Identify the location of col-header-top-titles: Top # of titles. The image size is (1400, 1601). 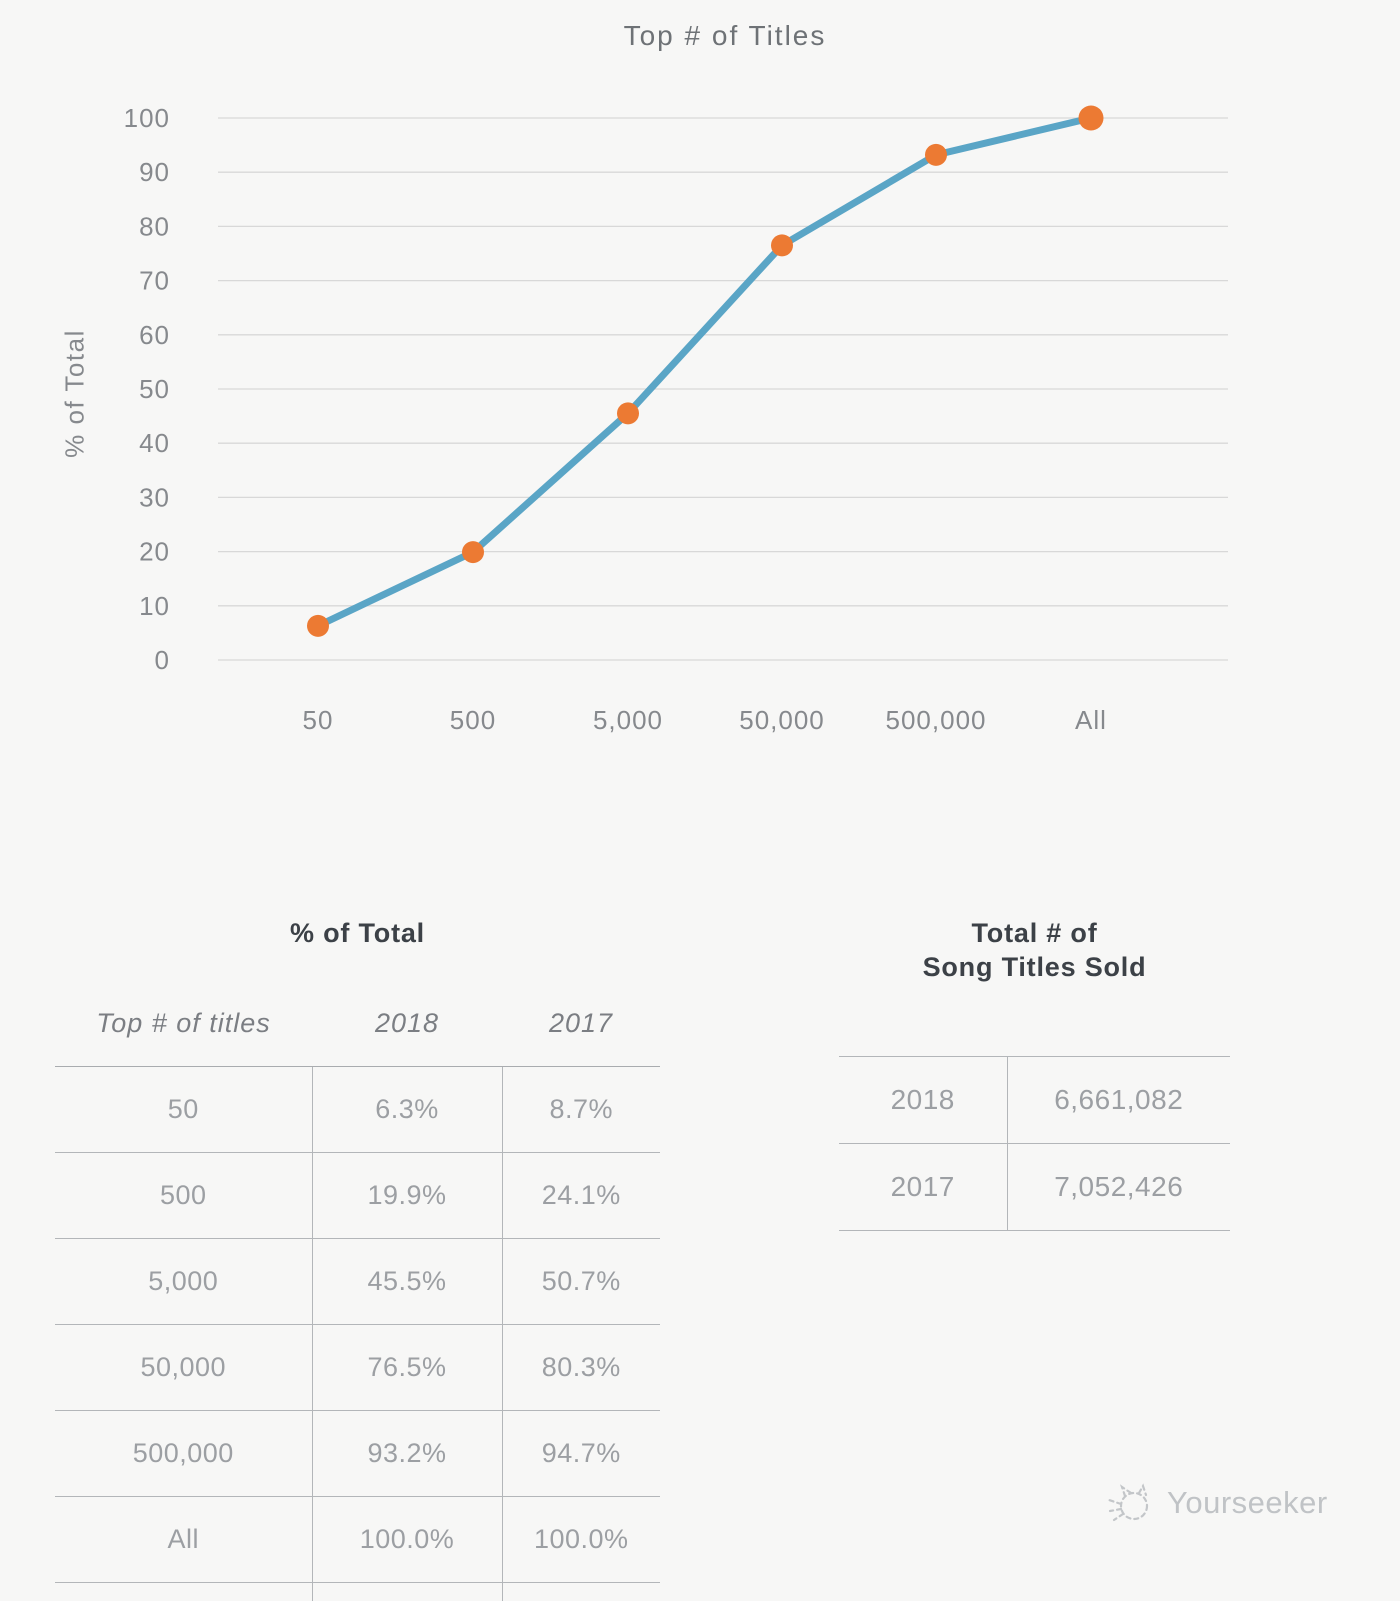
(183, 1023).